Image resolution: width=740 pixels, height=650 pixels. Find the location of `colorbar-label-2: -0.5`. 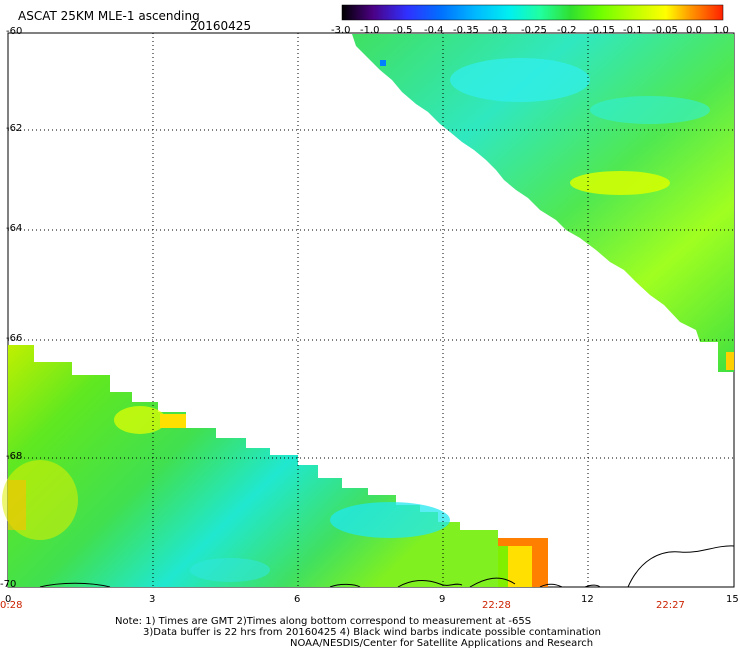

colorbar-label-2: -0.5 is located at coordinates (403, 30).